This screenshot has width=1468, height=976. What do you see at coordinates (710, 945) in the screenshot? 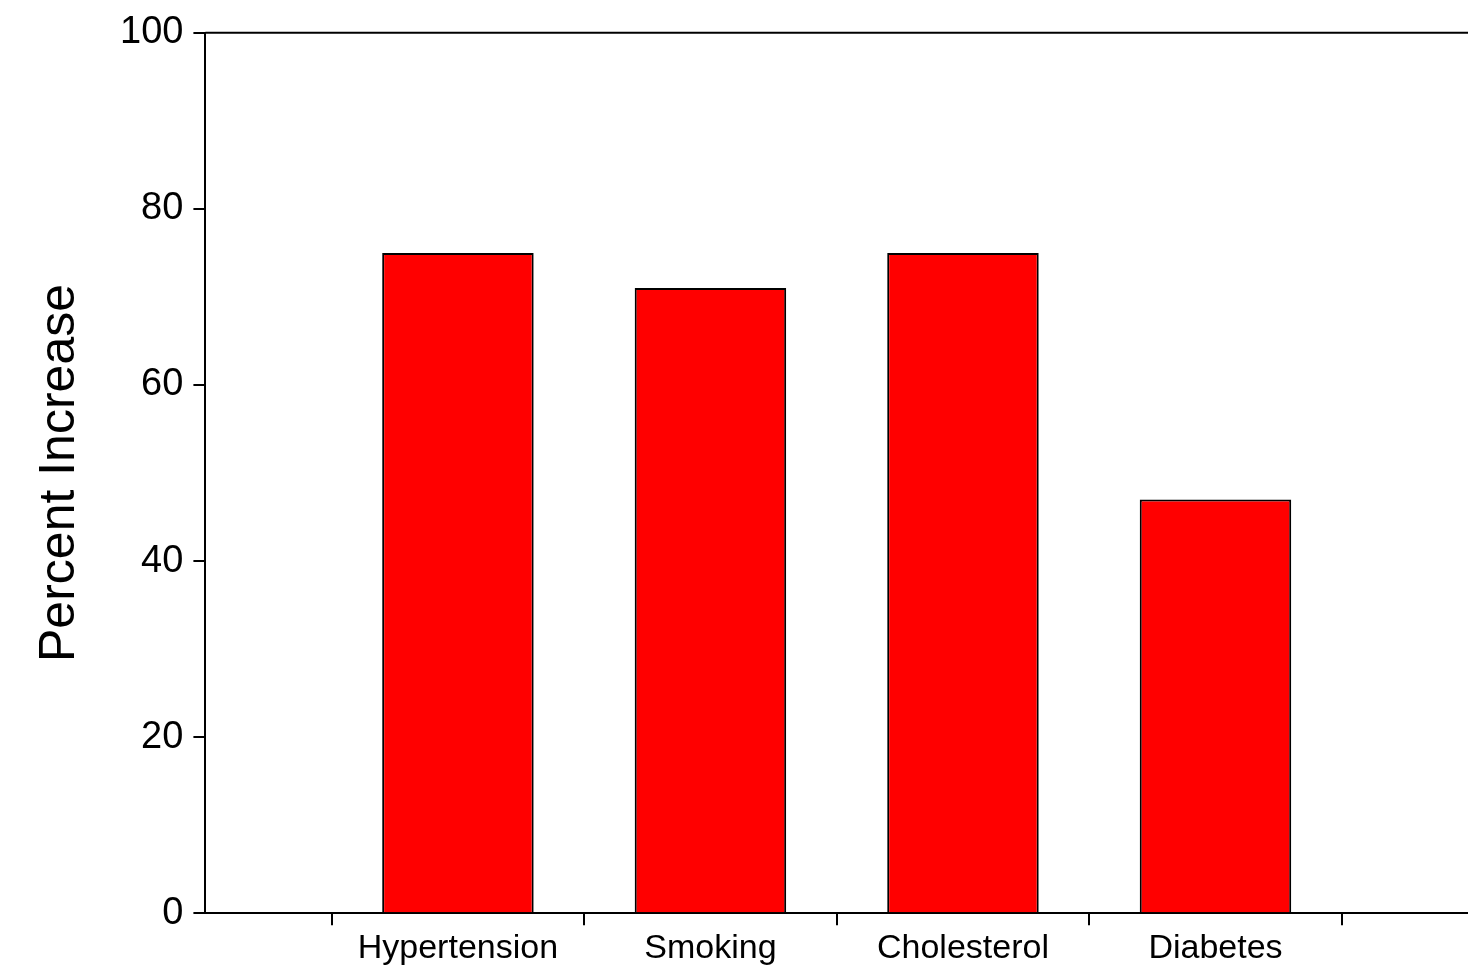
I see `x-tick-label: Smoking` at bounding box center [710, 945].